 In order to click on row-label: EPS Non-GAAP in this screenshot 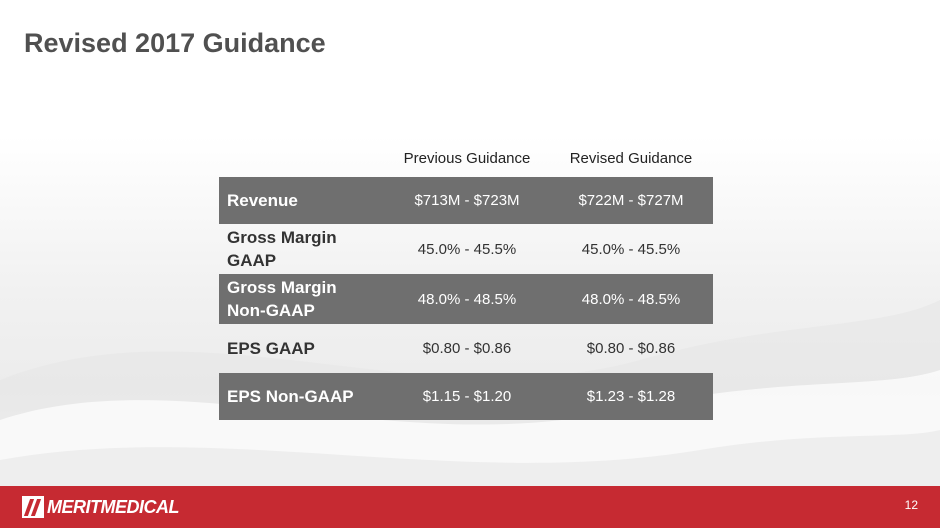, I will do `click(290, 396)`.